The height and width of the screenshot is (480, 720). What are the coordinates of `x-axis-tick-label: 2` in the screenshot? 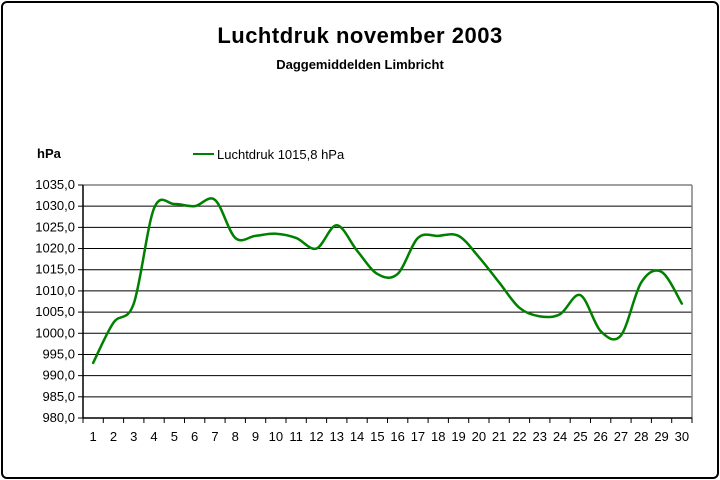 It's located at (113, 436).